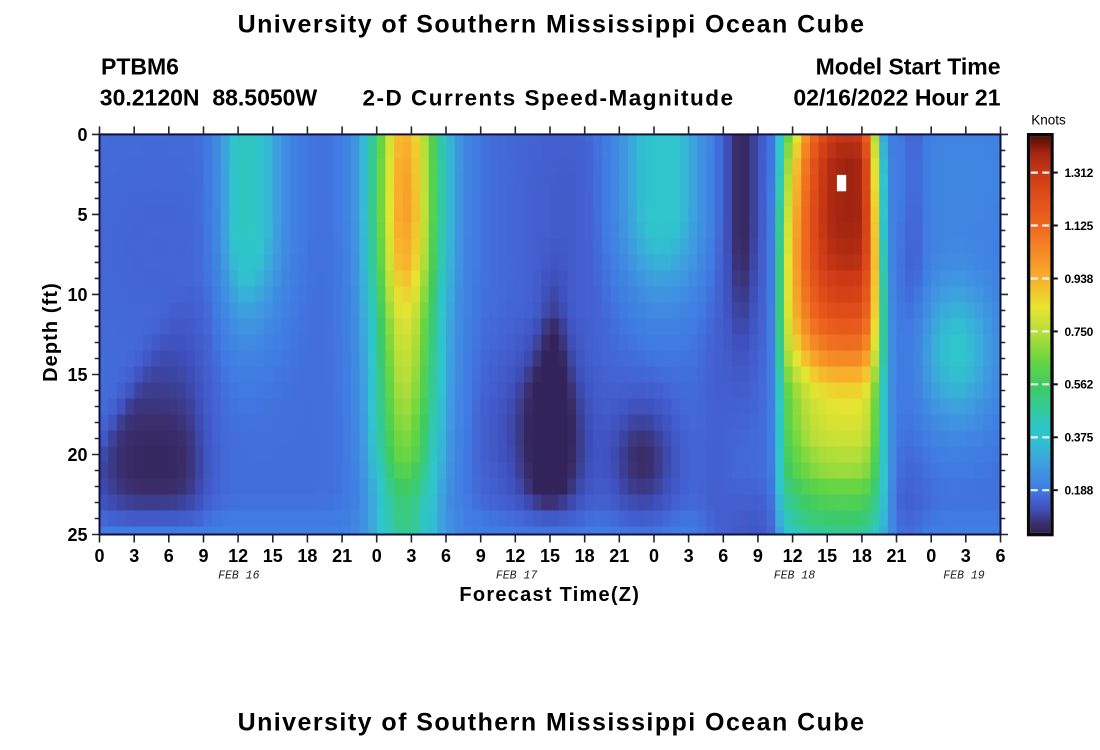 The image size is (1100, 750). What do you see at coordinates (896, 97) in the screenshot?
I see `svg-text: 02/16/2022 Hour 21` at bounding box center [896, 97].